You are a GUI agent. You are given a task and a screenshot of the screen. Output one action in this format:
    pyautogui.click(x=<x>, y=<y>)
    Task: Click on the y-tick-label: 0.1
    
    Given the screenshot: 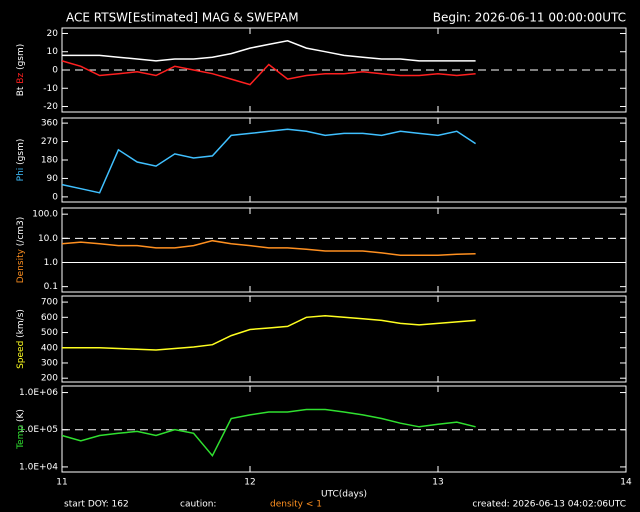 What is the action you would take?
    pyautogui.click(x=51, y=287)
    